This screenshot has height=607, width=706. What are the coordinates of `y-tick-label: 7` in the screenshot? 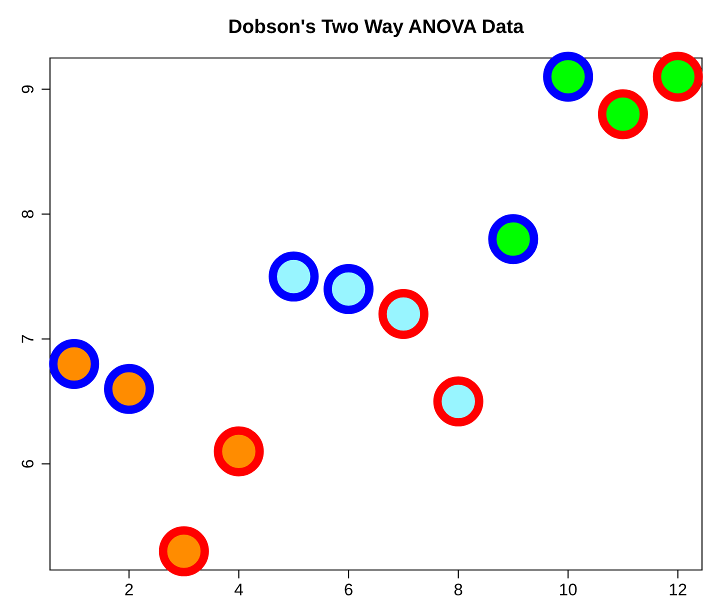 It's located at (28, 339).